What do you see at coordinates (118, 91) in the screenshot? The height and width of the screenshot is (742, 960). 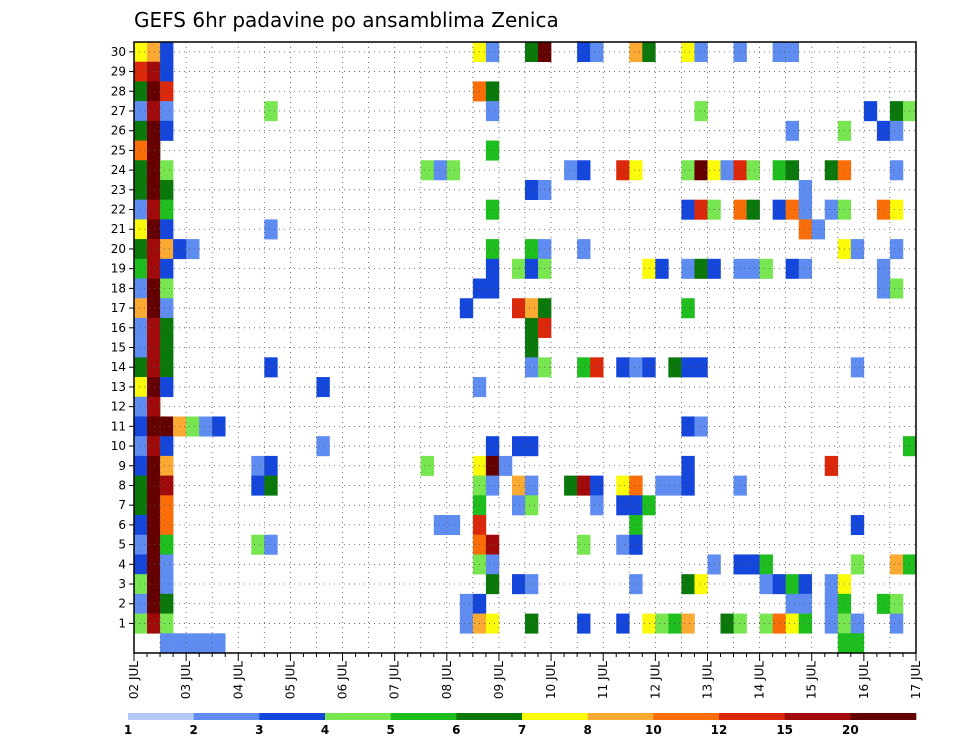 I see `y-tick-label: 28` at bounding box center [118, 91].